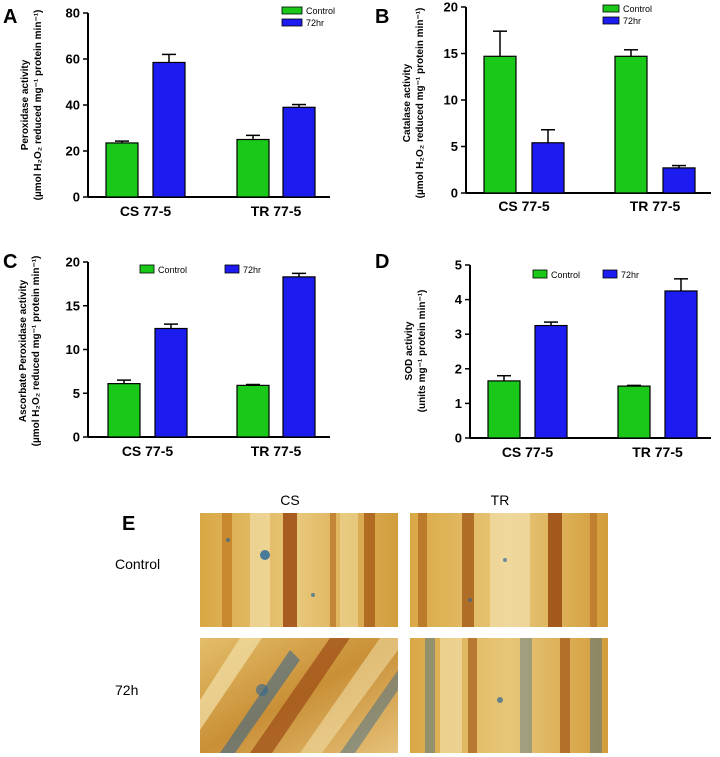 Image resolution: width=720 pixels, height=757 pixels. I want to click on panel-a-legend-swatch-control, so click(292, 10).